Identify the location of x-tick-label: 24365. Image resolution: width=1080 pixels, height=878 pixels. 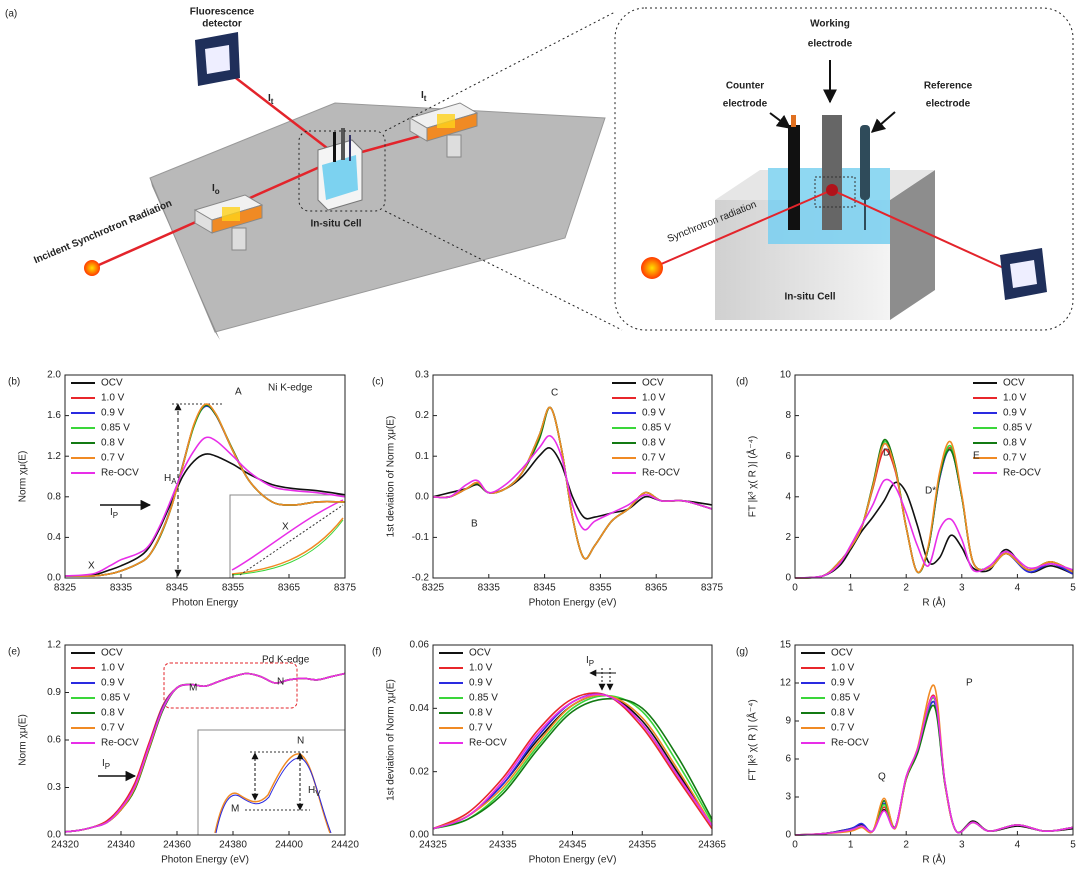
(712, 845).